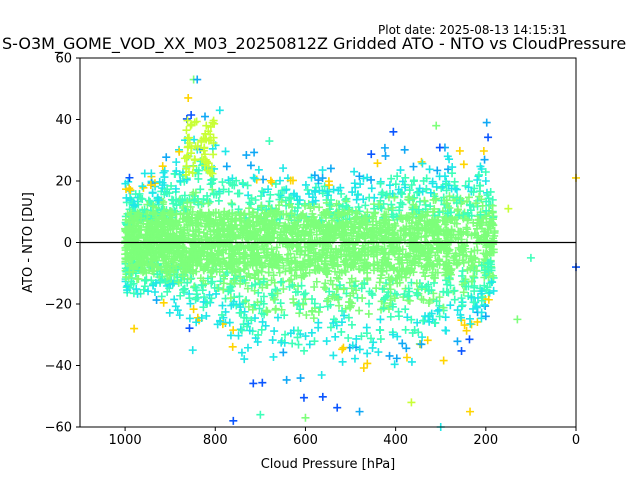 Image resolution: width=640 pixels, height=480 pixels. Describe the element at coordinates (215, 440) in the screenshot. I see `x-tick-label: 800` at that location.